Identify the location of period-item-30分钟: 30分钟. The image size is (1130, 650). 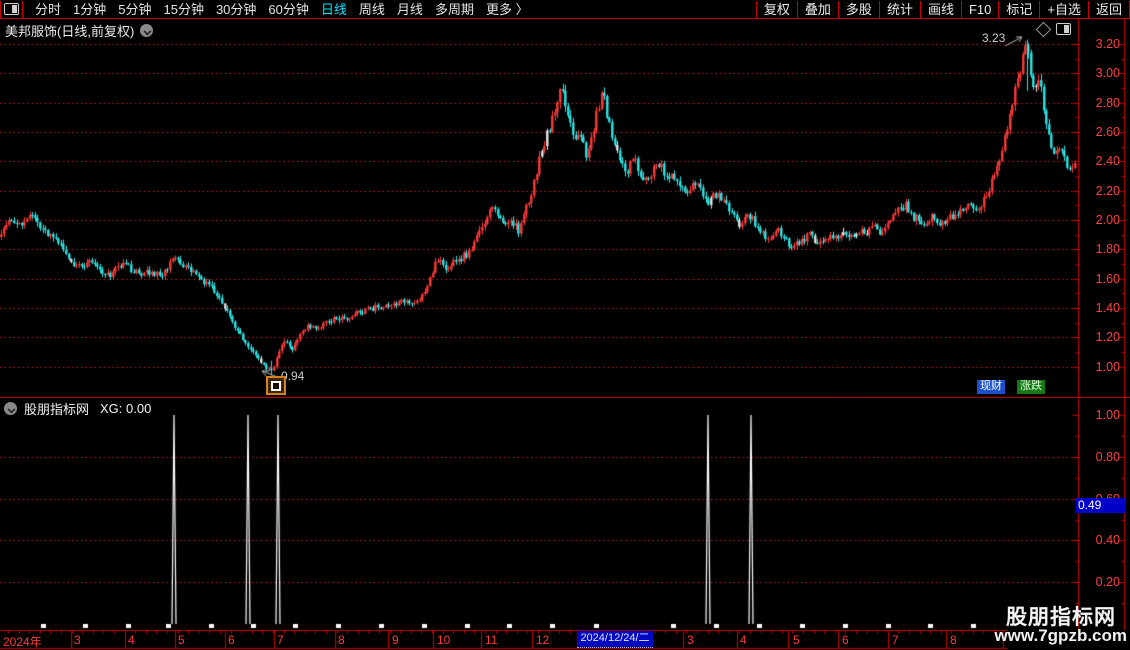
(236, 9).